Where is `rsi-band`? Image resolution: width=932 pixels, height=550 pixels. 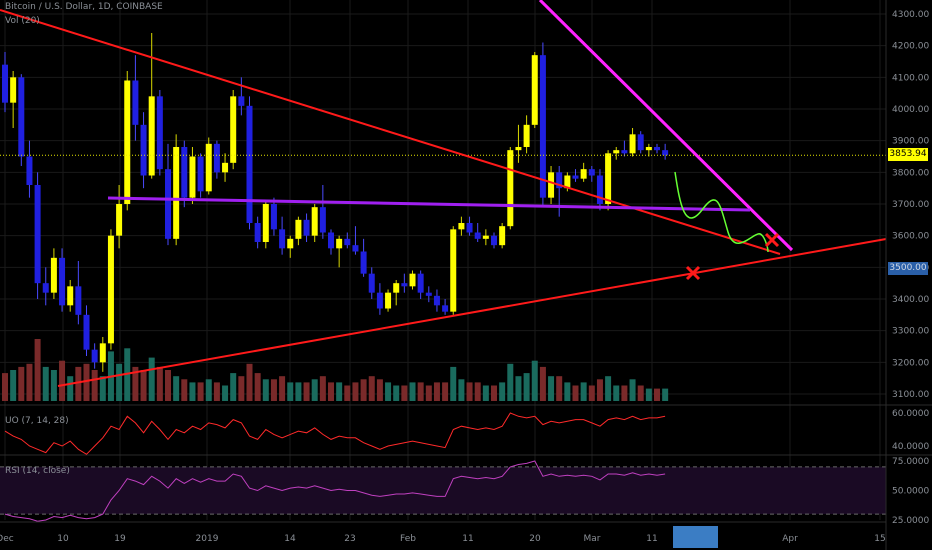
rsi-band is located at coordinates (443, 490).